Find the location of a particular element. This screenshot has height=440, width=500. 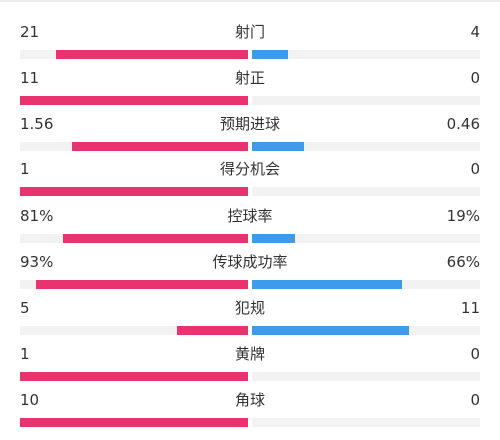

home-value: 21 is located at coordinates (30, 32).